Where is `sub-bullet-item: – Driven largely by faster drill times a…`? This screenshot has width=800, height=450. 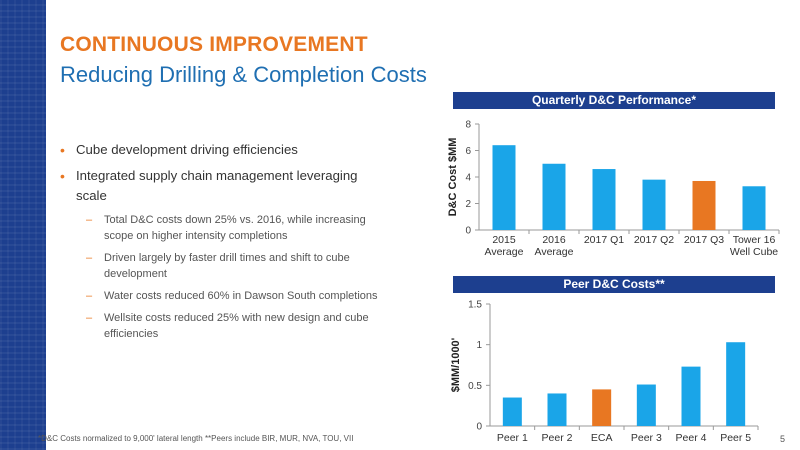 sub-bullet-item: – Driven largely by faster drill times a… is located at coordinates (225, 266).